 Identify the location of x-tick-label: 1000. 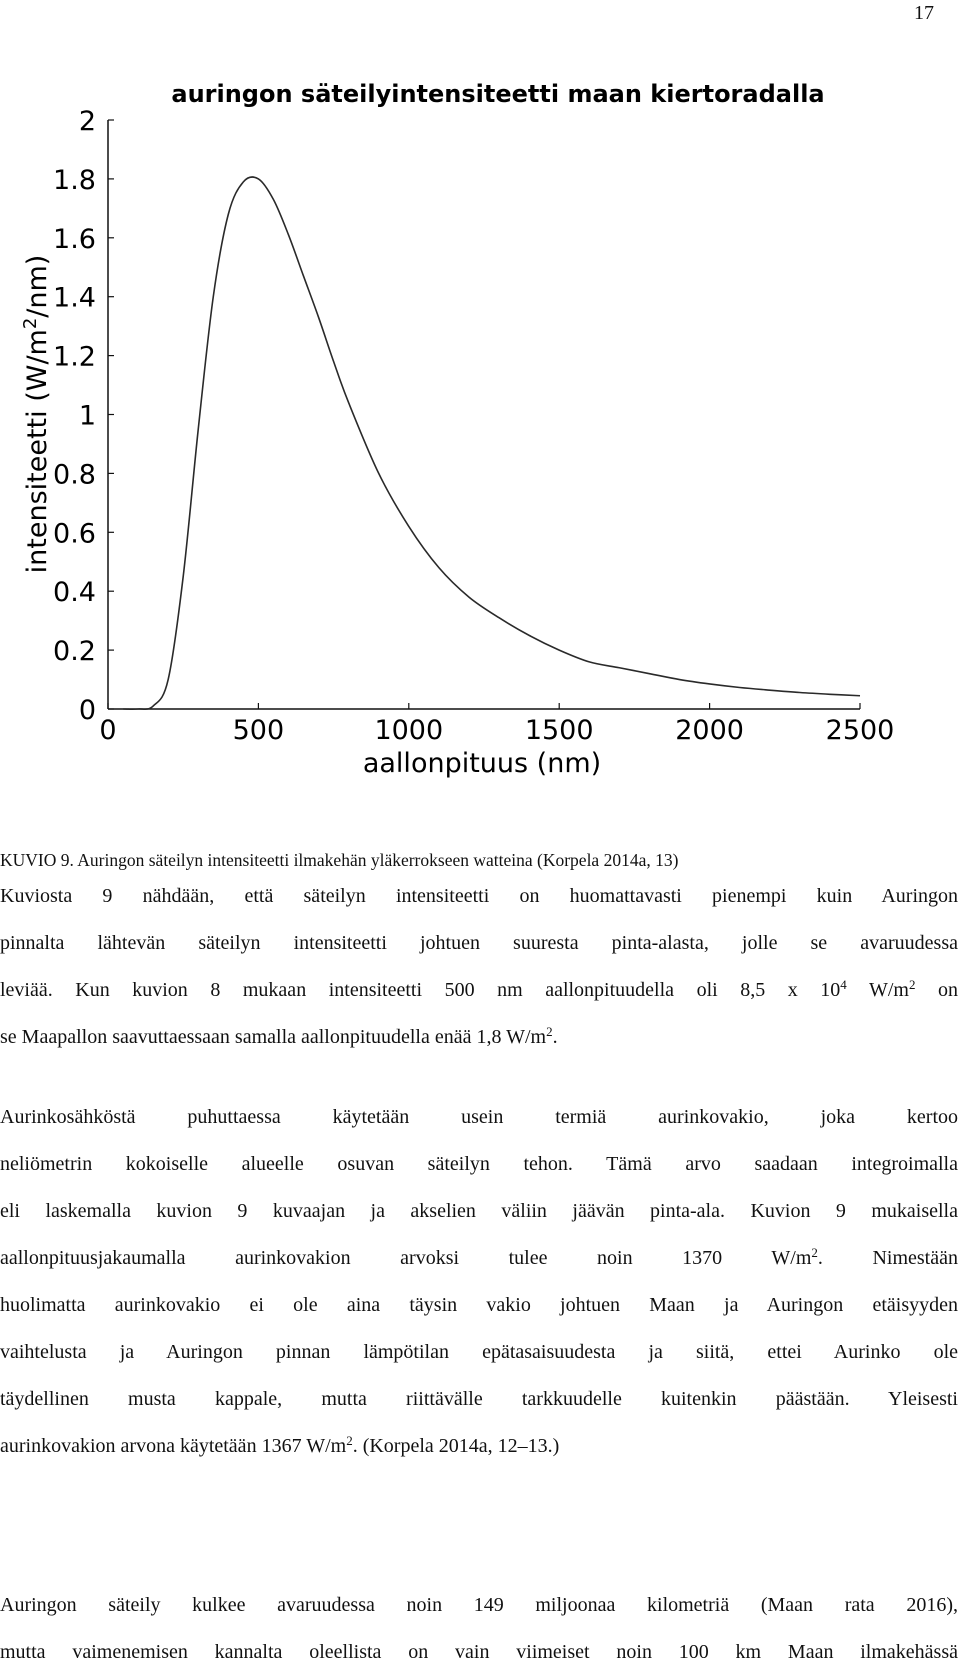
(408, 730).